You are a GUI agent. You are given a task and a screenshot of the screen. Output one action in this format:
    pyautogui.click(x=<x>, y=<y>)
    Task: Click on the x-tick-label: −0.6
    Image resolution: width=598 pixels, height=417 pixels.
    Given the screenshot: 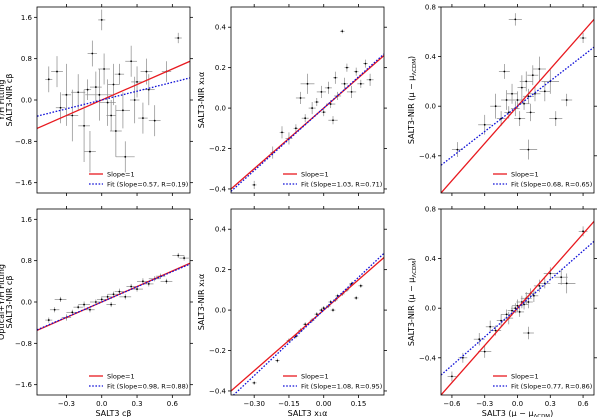 What is the action you would take?
    pyautogui.click(x=452, y=404)
    